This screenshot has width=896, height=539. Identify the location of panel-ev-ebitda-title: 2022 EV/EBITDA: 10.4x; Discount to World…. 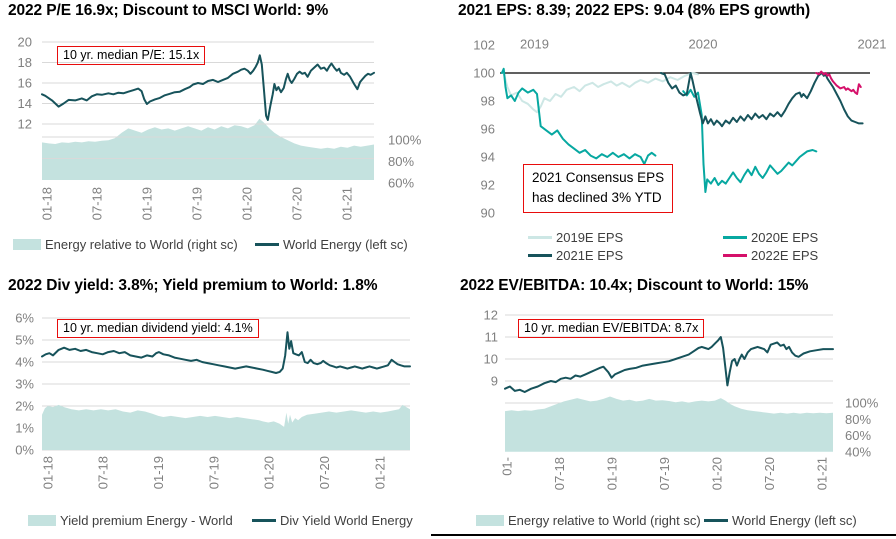
(634, 285).